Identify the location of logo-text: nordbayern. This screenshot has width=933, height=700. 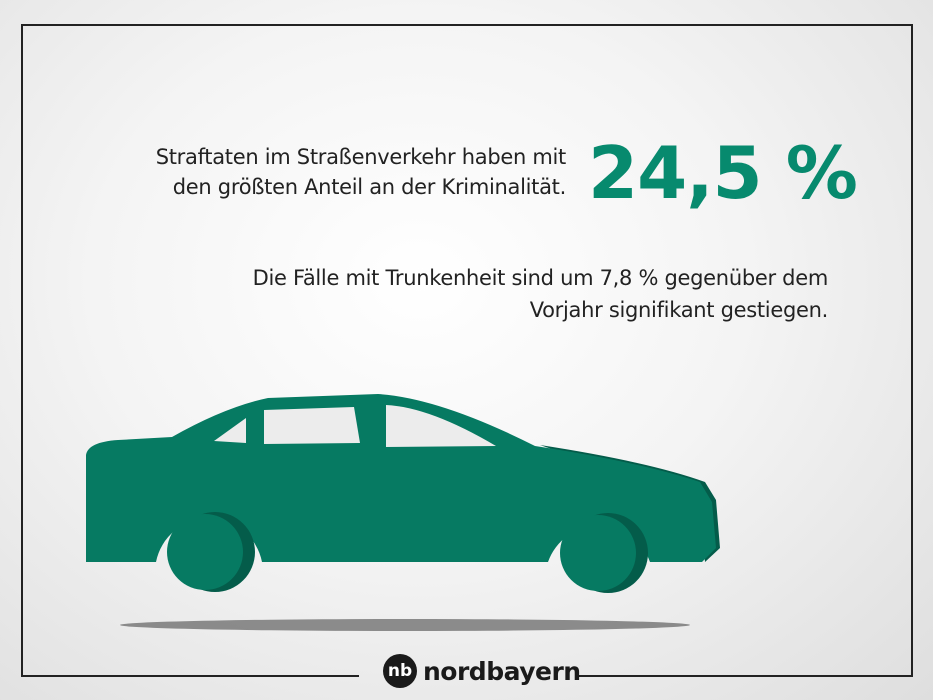
(502, 671).